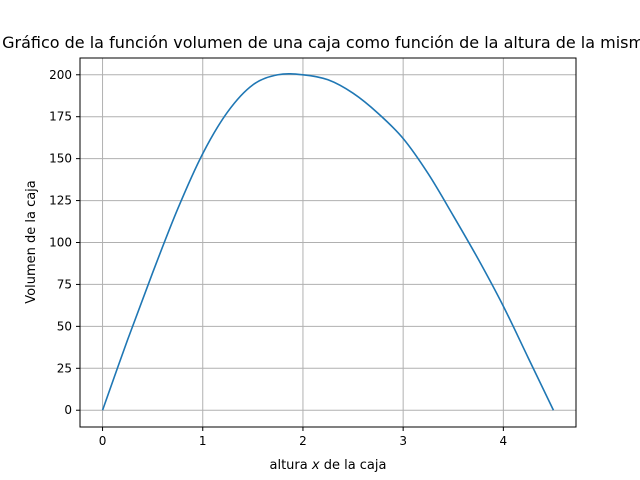  I want to click on y-tick-label: 25, so click(64, 368).